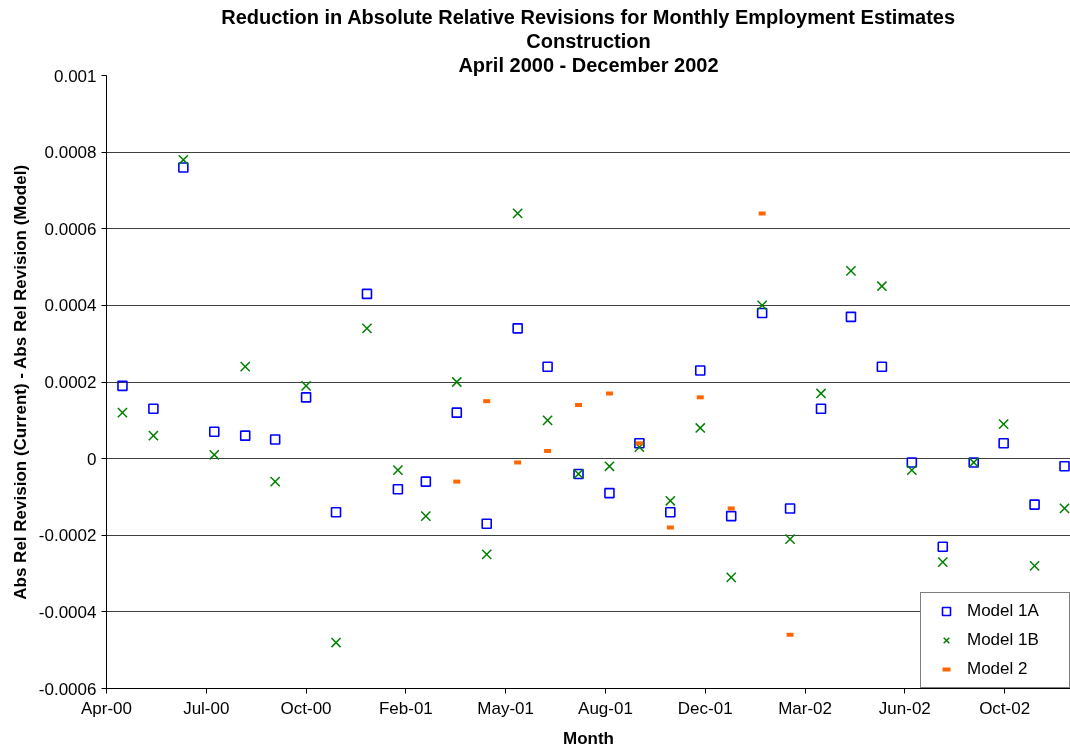 The height and width of the screenshot is (756, 1070). Describe the element at coordinates (1003, 640) in the screenshot. I see `legend-label: Model 1B` at that location.